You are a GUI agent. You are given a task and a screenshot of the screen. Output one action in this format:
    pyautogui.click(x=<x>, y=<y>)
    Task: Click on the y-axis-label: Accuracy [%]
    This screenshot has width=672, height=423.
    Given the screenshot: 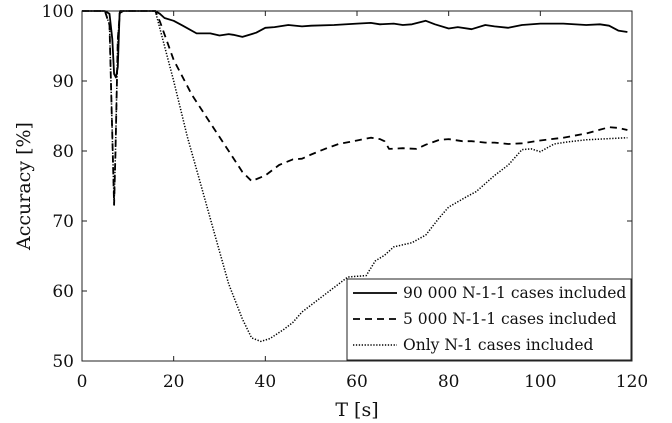 What is the action you would take?
    pyautogui.click(x=24, y=186)
    